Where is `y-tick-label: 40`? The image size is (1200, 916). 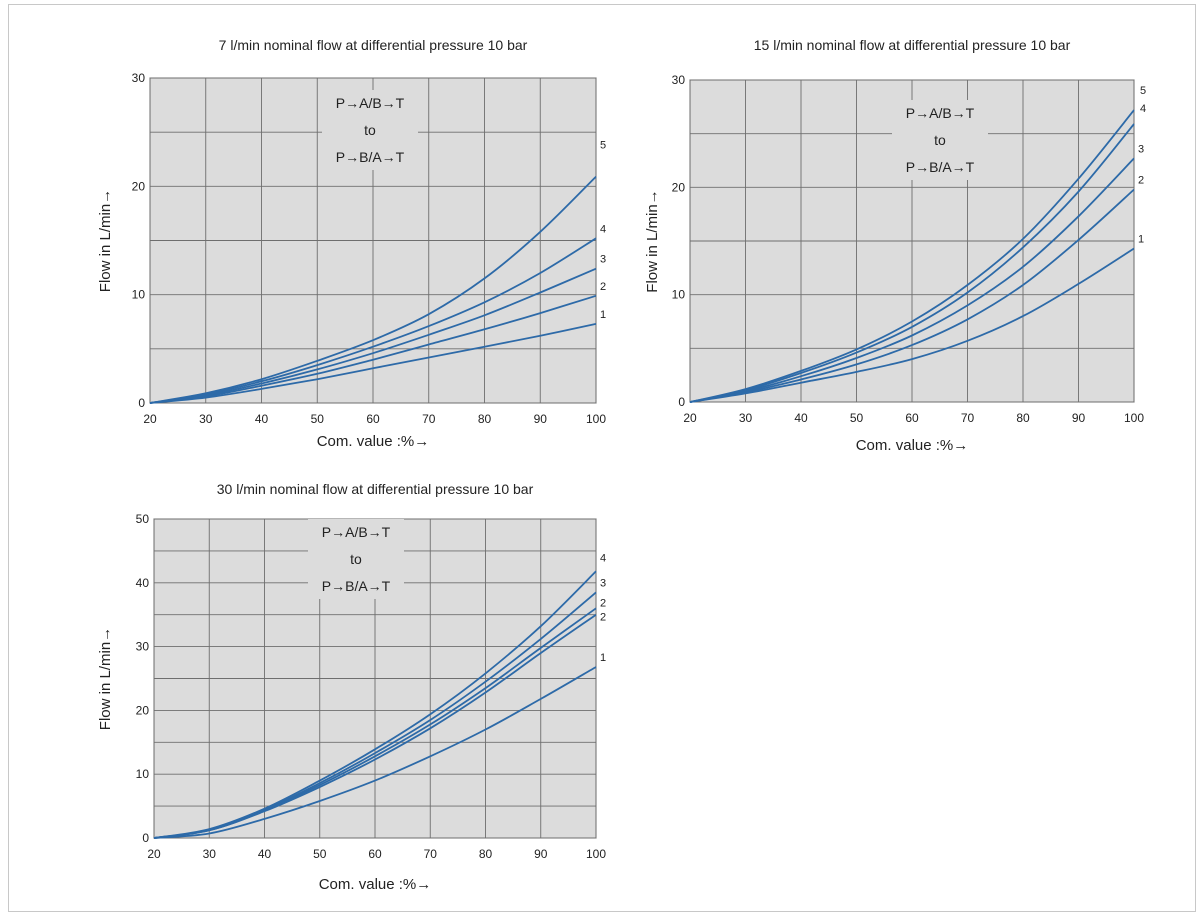
y-tick-label: 40 is located at coordinates (143, 583).